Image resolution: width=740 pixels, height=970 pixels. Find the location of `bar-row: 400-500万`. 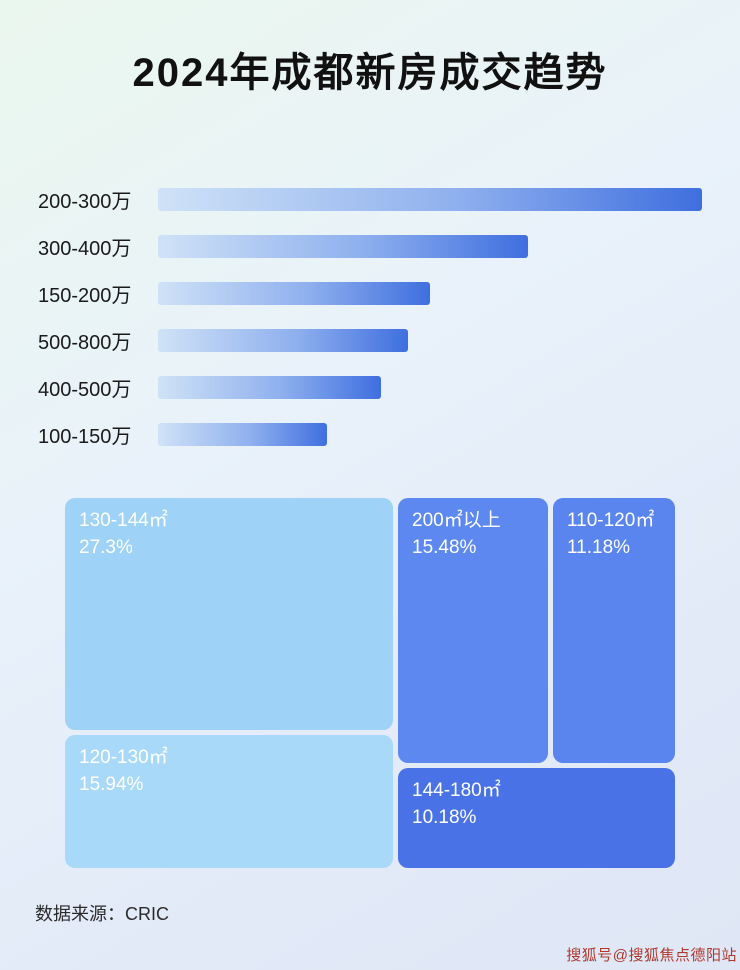

bar-row: 400-500万 is located at coordinates (370, 388).